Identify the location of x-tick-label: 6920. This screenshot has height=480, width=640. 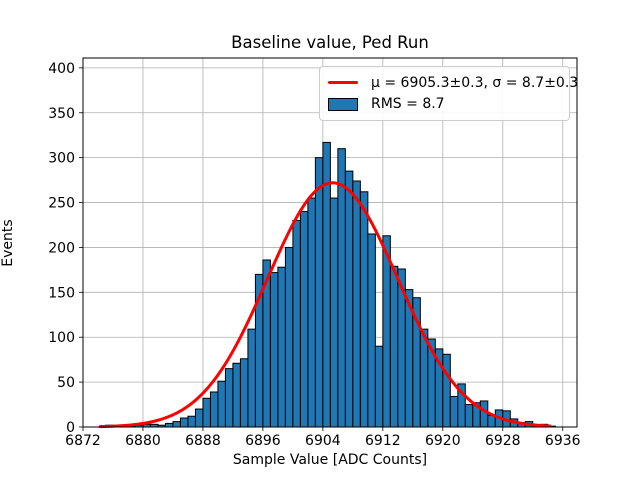
(443, 441).